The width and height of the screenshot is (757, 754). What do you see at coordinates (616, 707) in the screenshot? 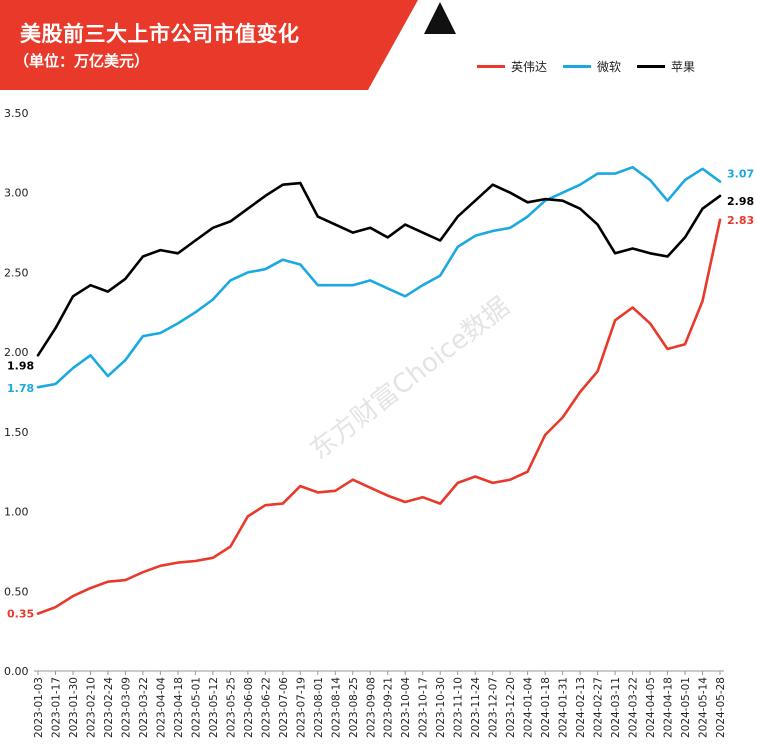
I see `x-tick-label: 2024-03-11` at bounding box center [616, 707].